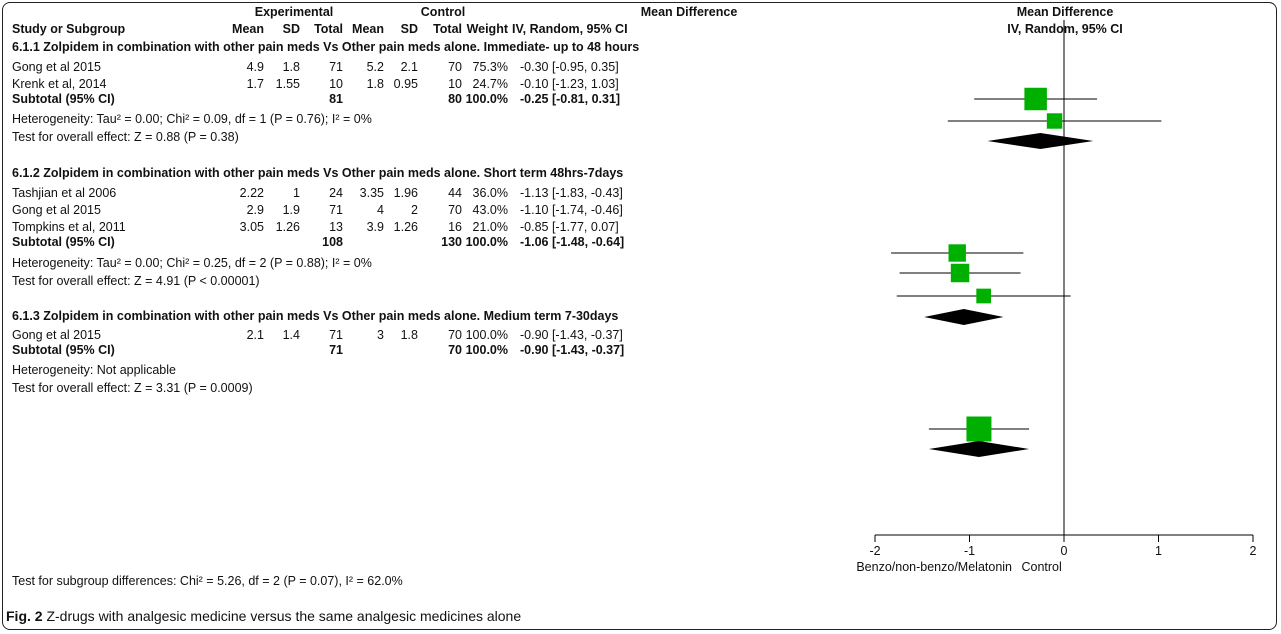 This screenshot has width=1281, height=634. What do you see at coordinates (490, 193) in the screenshot?
I see `weight: 36.0%` at bounding box center [490, 193].